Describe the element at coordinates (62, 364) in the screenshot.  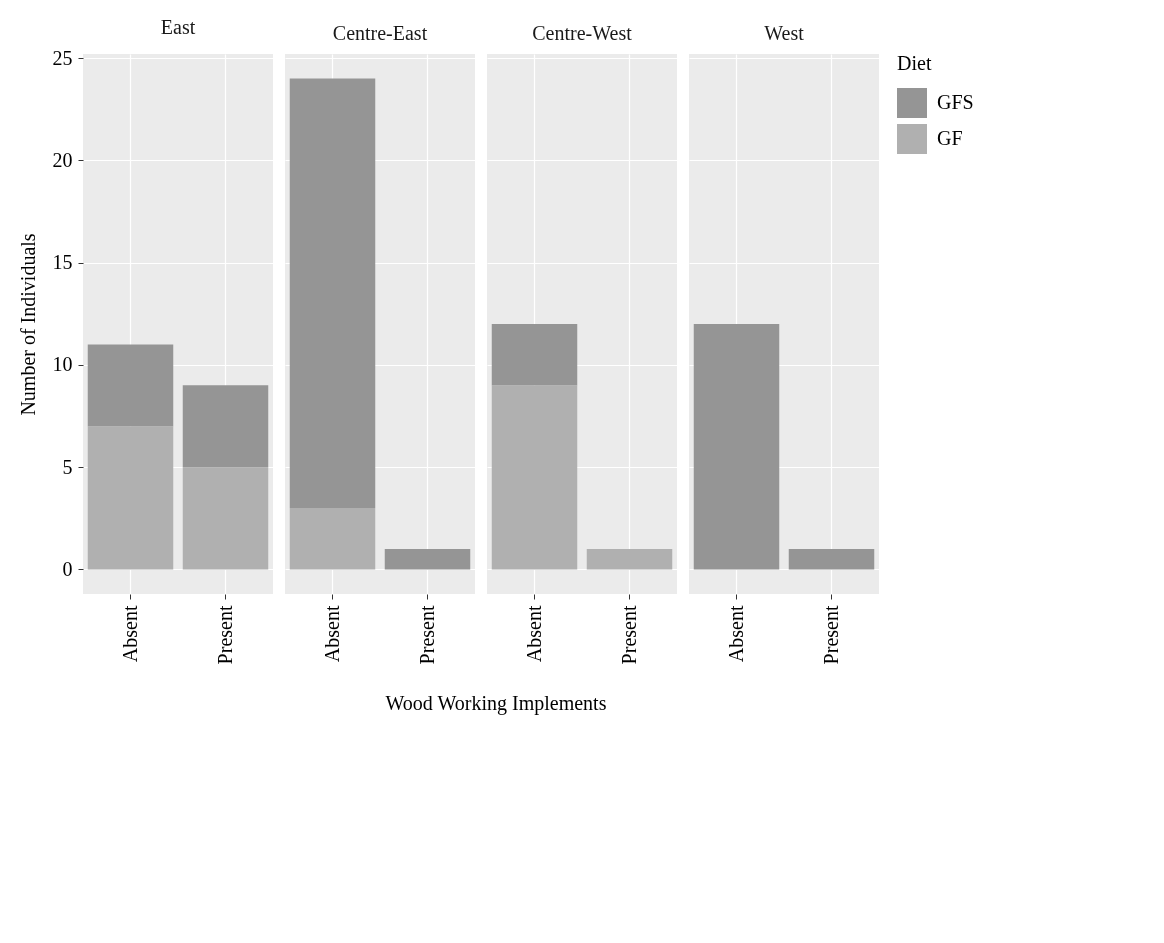
I see `y-tick-label: 10` at that location.